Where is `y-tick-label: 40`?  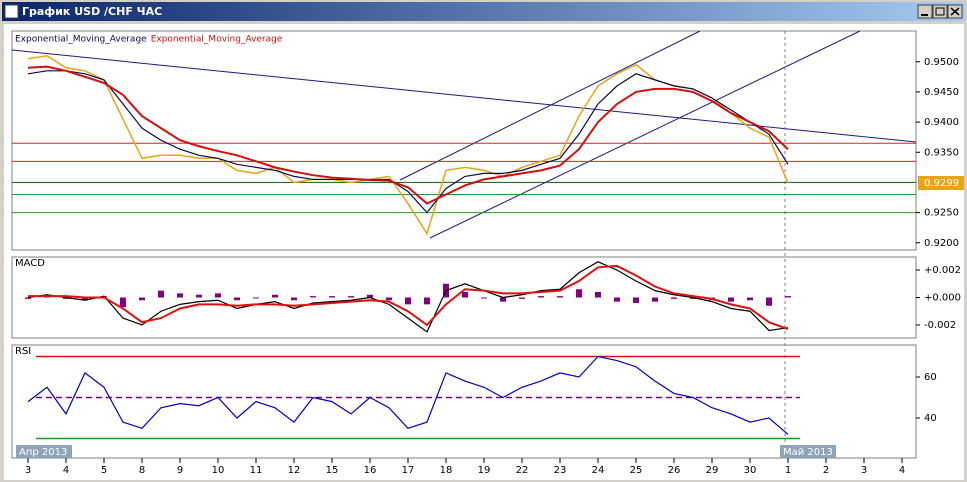
y-tick-label: 40 is located at coordinates (930, 418).